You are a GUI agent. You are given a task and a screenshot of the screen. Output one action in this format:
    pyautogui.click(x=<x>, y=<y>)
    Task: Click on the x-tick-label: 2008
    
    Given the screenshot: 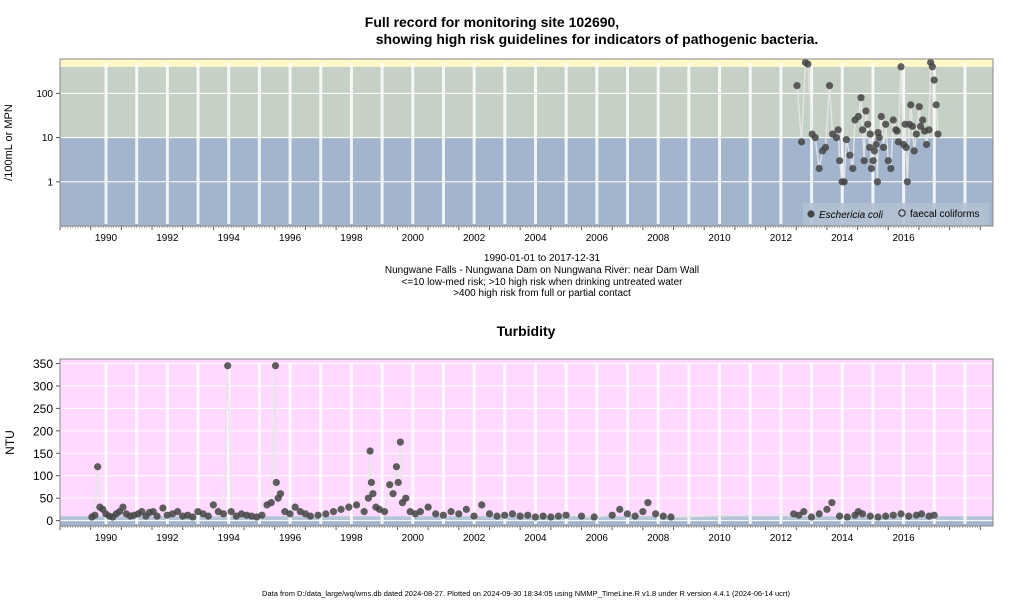 What is the action you would take?
    pyautogui.click(x=658, y=538)
    